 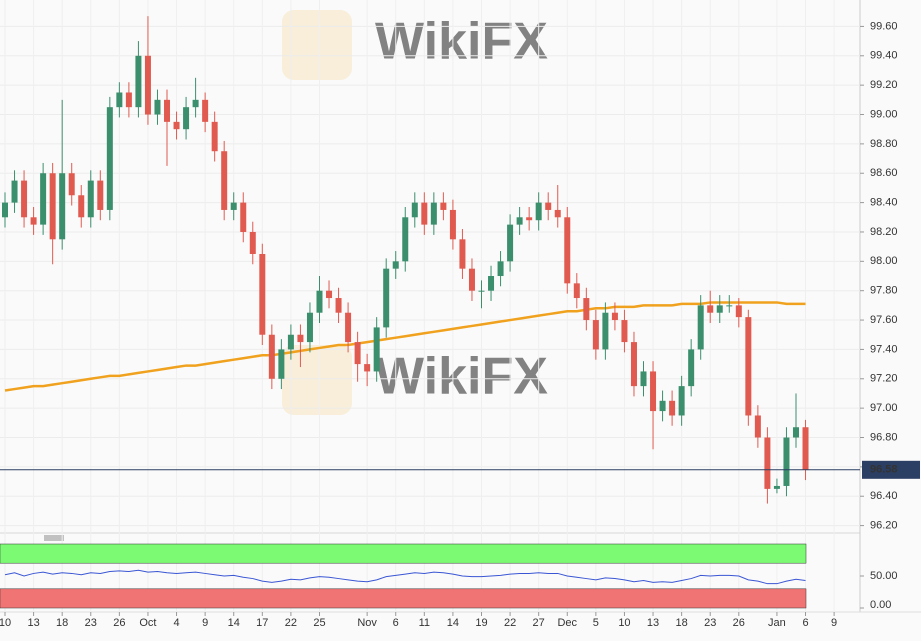 What do you see at coordinates (884, 56) in the screenshot?
I see `y-tick-label: 99.40` at bounding box center [884, 56].